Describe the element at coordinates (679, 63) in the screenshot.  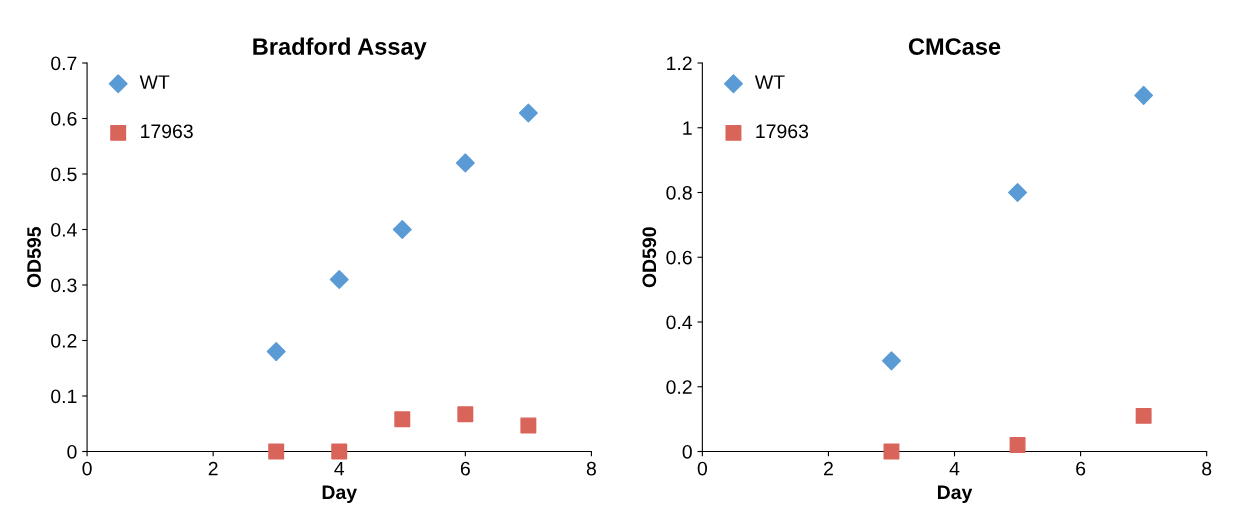
I see `y-tick-label: 1.2` at that location.